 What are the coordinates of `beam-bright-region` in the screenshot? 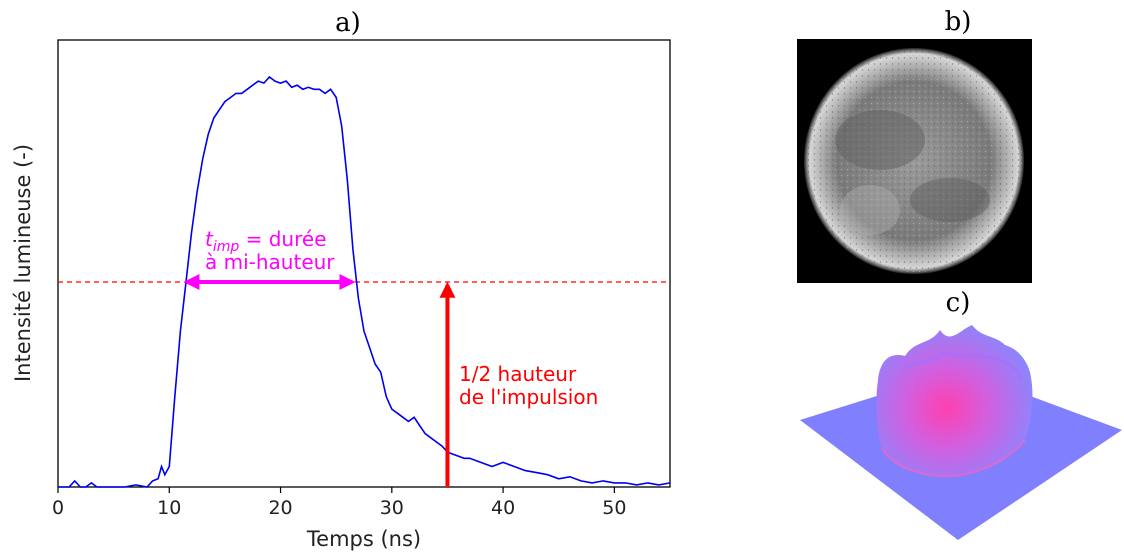 It's located at (870, 210).